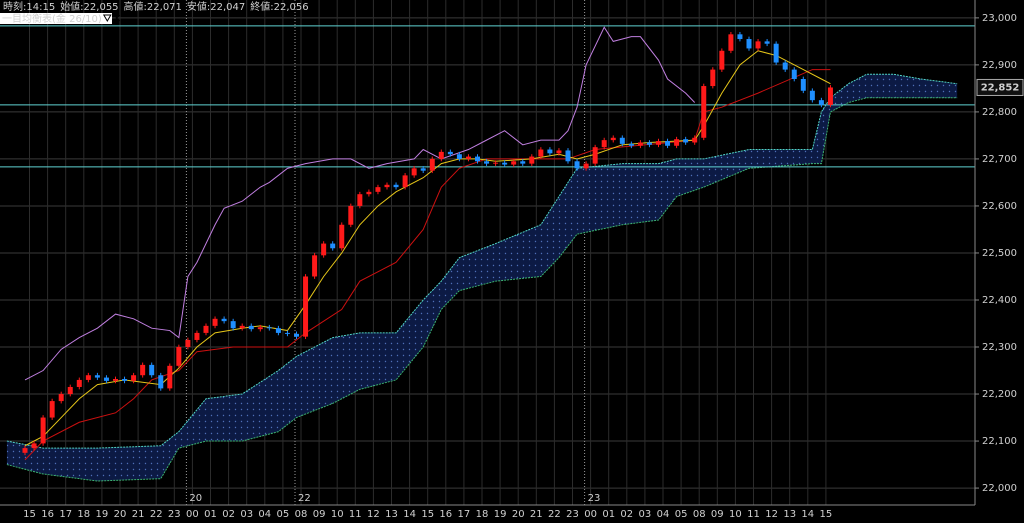 Image resolution: width=1024 pixels, height=523 pixels. What do you see at coordinates (107, 18) in the screenshot?
I see `dropdown-icon` at bounding box center [107, 18].